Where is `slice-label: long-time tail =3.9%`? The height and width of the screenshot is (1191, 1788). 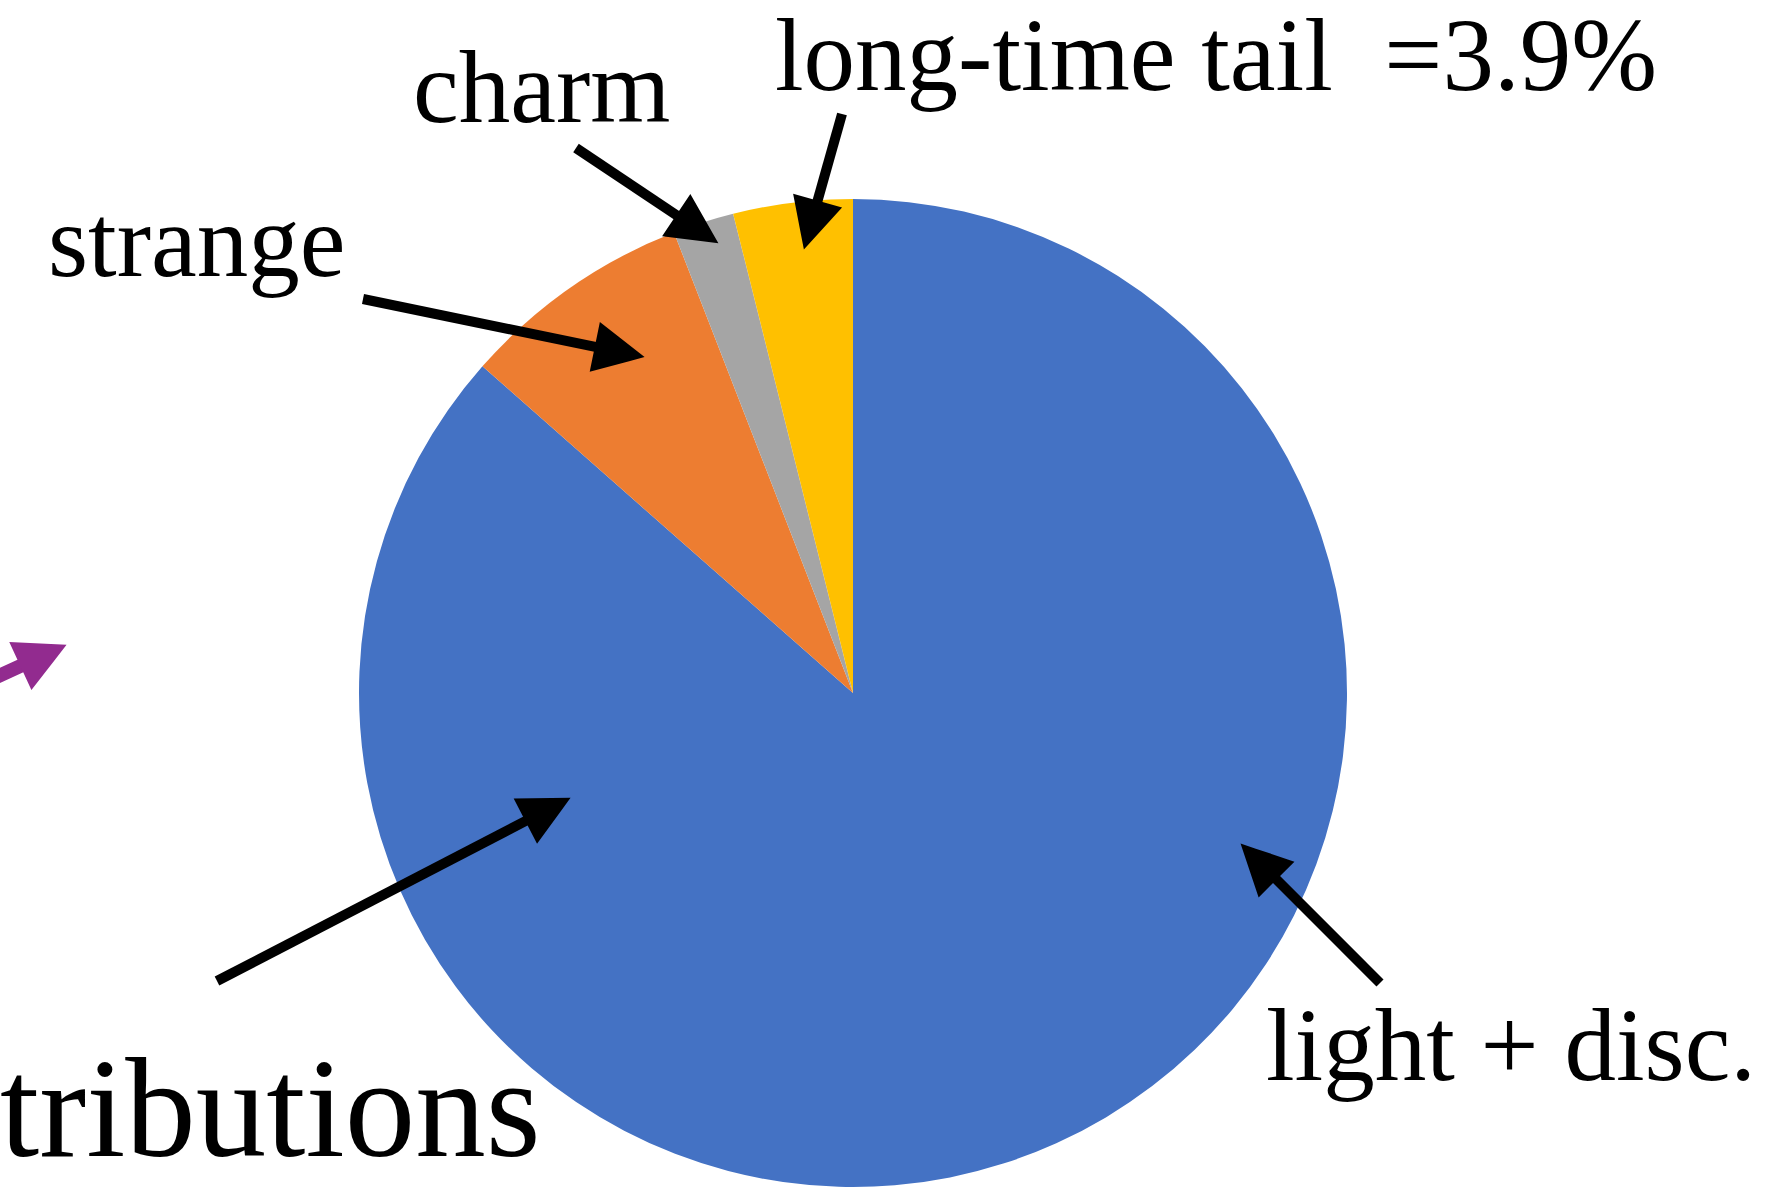
slice-label: long-time tail =3.9% is located at coordinates (1216, 56).